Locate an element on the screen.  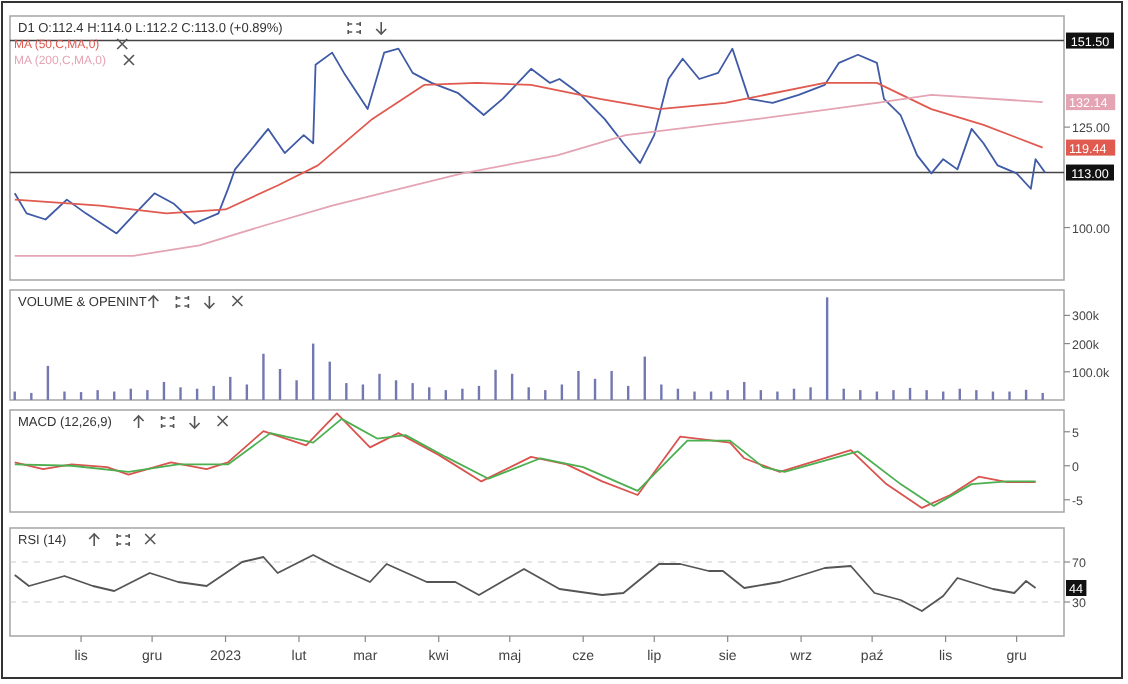
line-series is located at coordinates (525, 583).